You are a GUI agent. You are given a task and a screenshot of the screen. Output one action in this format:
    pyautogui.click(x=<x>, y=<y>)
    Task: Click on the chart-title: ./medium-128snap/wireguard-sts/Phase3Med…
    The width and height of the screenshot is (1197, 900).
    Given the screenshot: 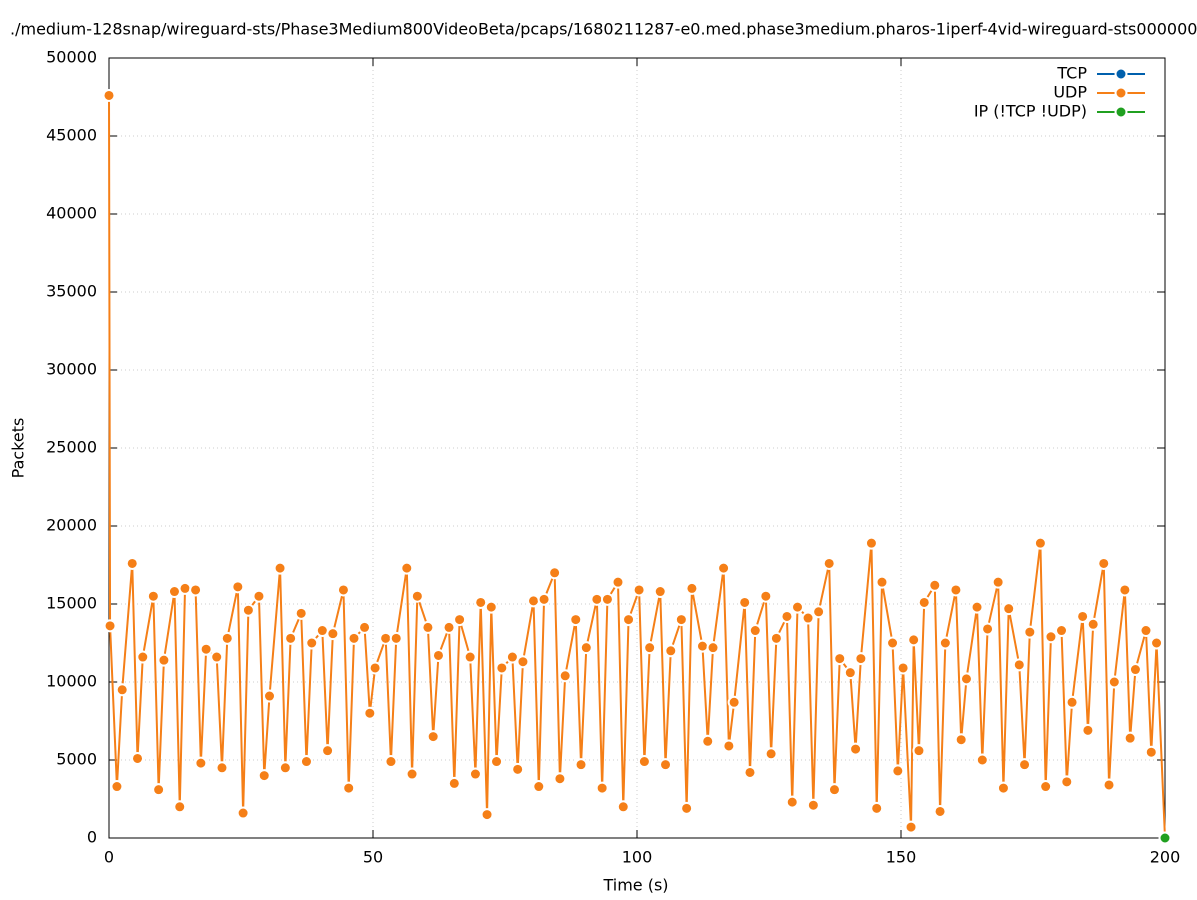 What is the action you would take?
    pyautogui.click(x=603, y=29)
    